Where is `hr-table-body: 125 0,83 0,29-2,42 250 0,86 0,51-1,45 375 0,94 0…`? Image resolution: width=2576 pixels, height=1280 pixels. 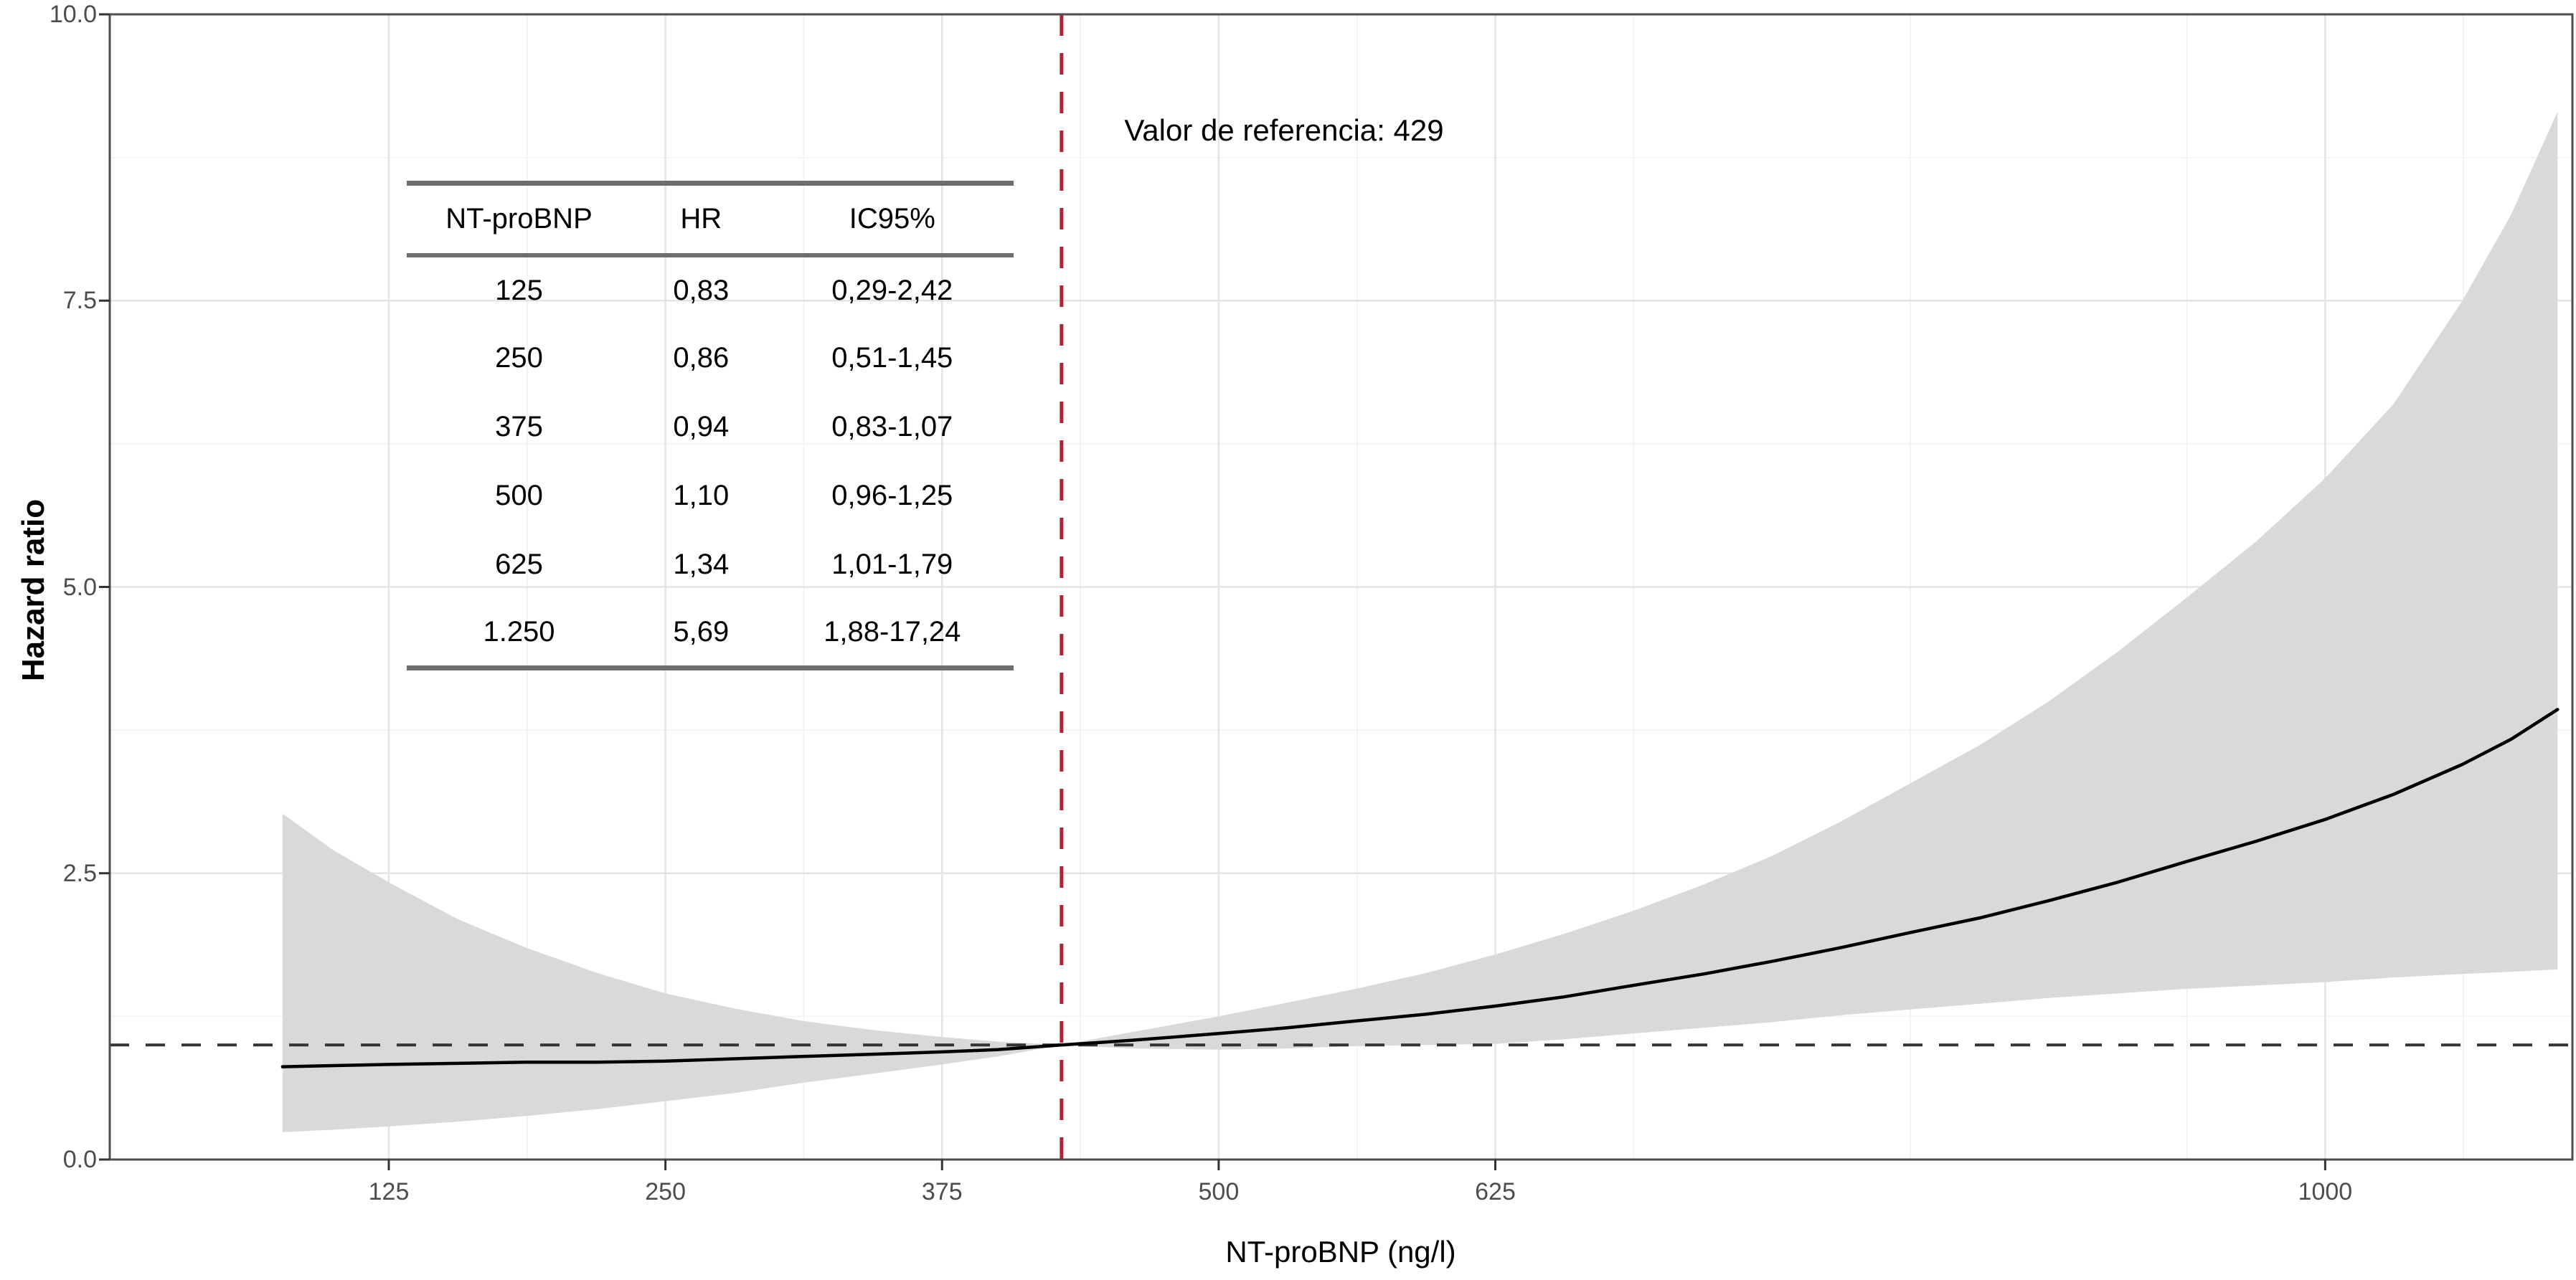 hr-table-body: 125 0,83 0,29-2,42 250 0,86 0,51-1,45 375 0,94 0… is located at coordinates (710, 461).